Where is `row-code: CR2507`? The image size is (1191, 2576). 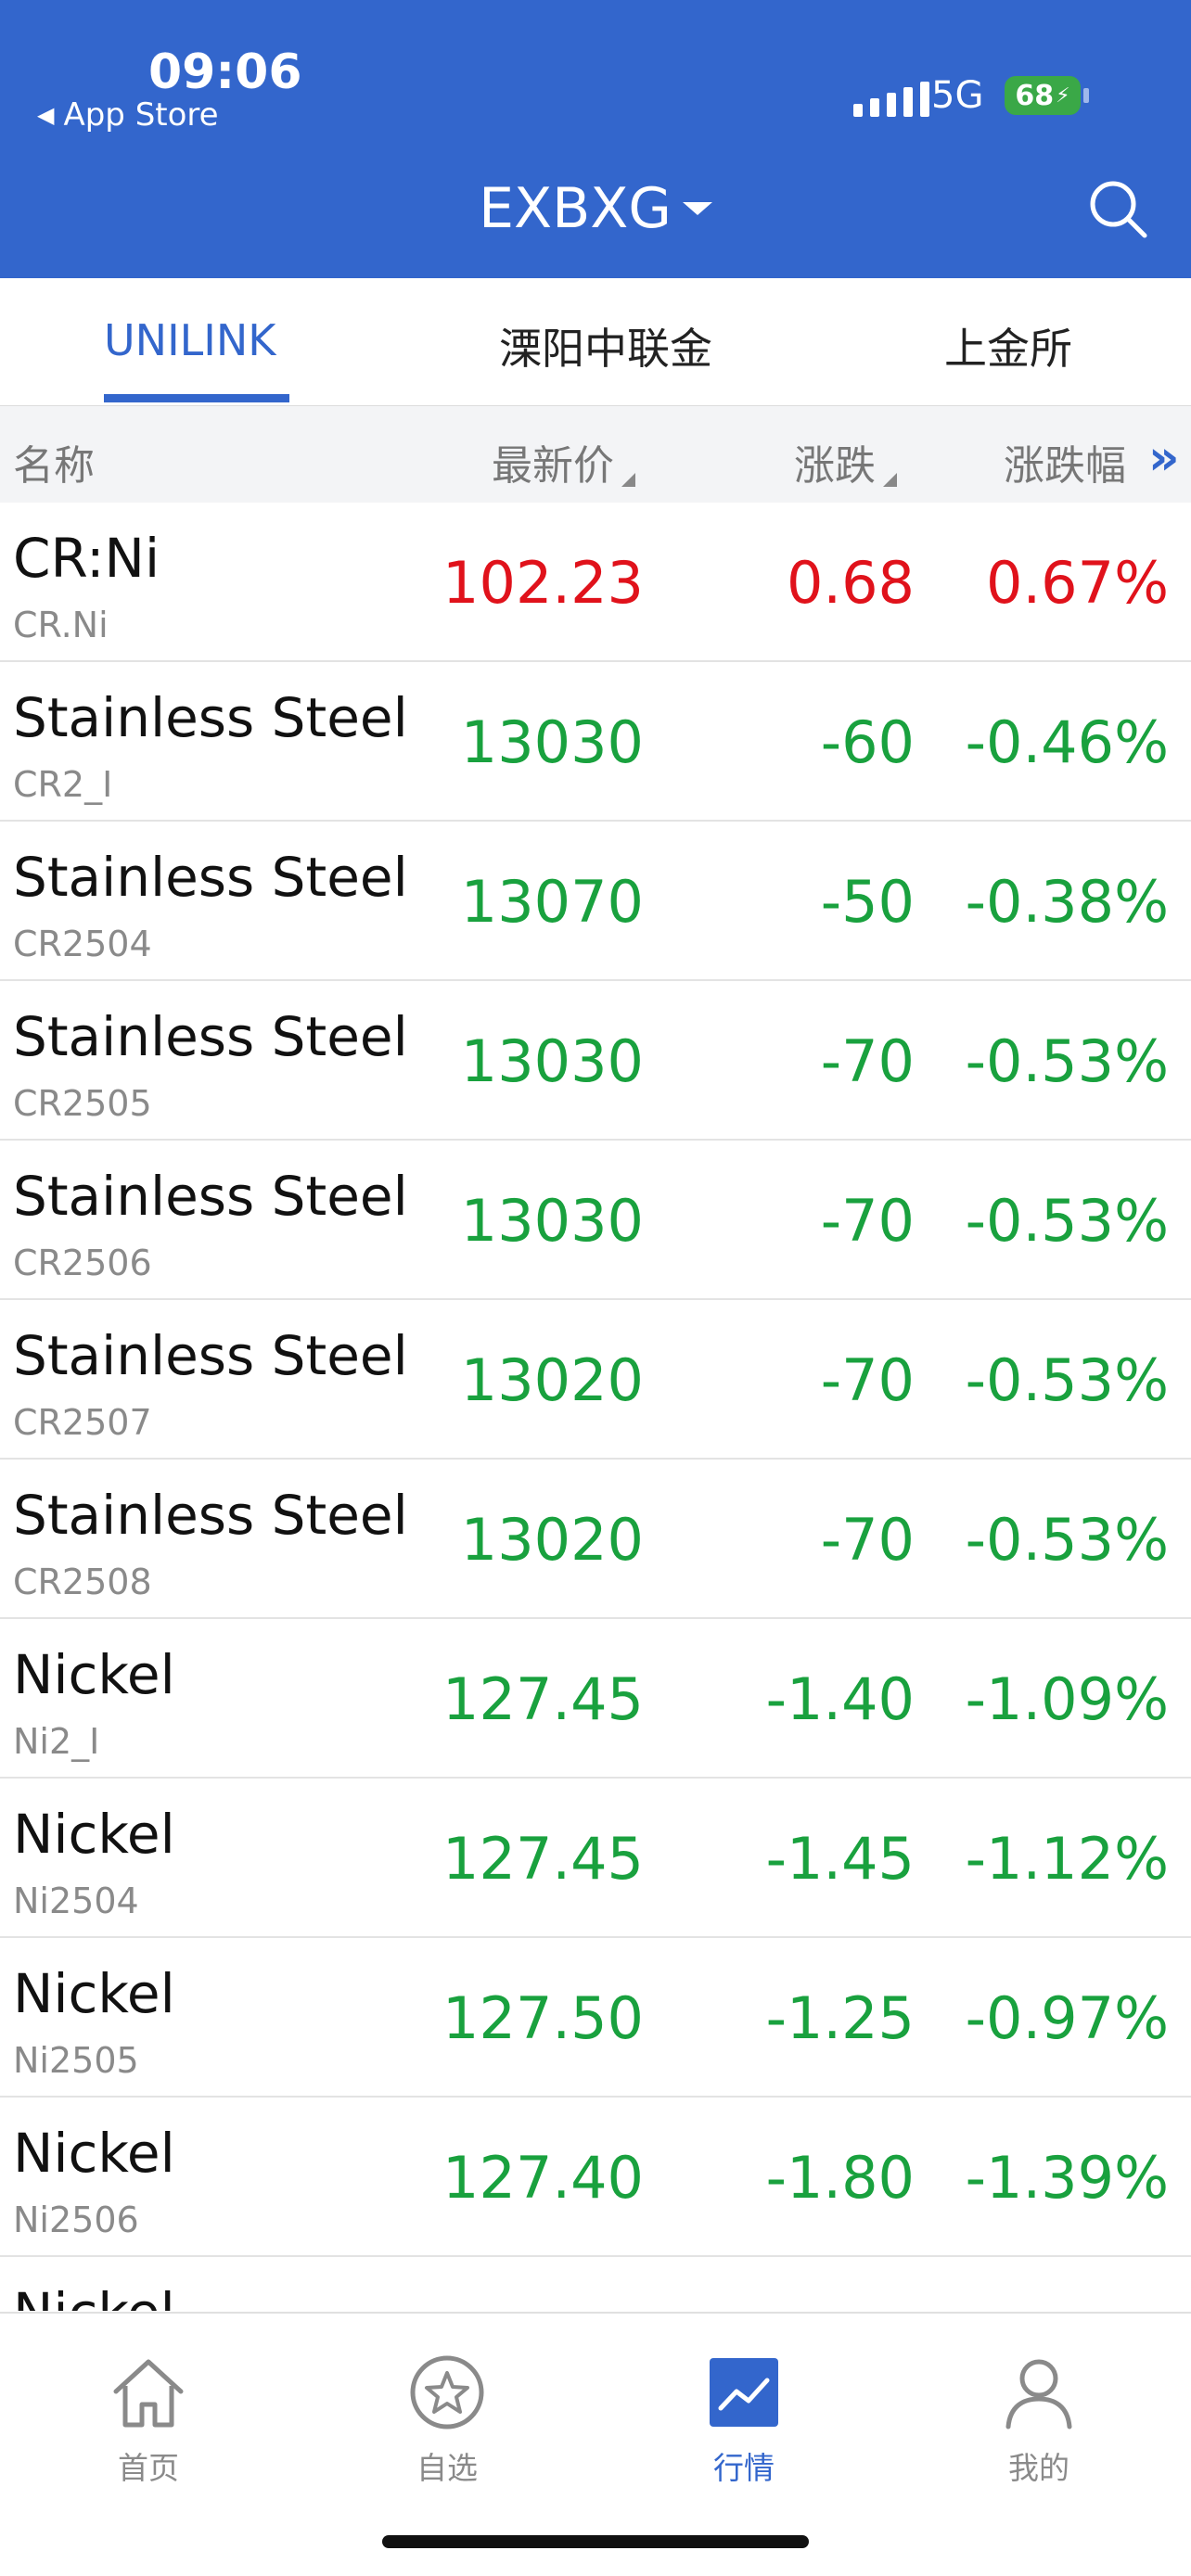
row-code: CR2507 is located at coordinates (82, 1423).